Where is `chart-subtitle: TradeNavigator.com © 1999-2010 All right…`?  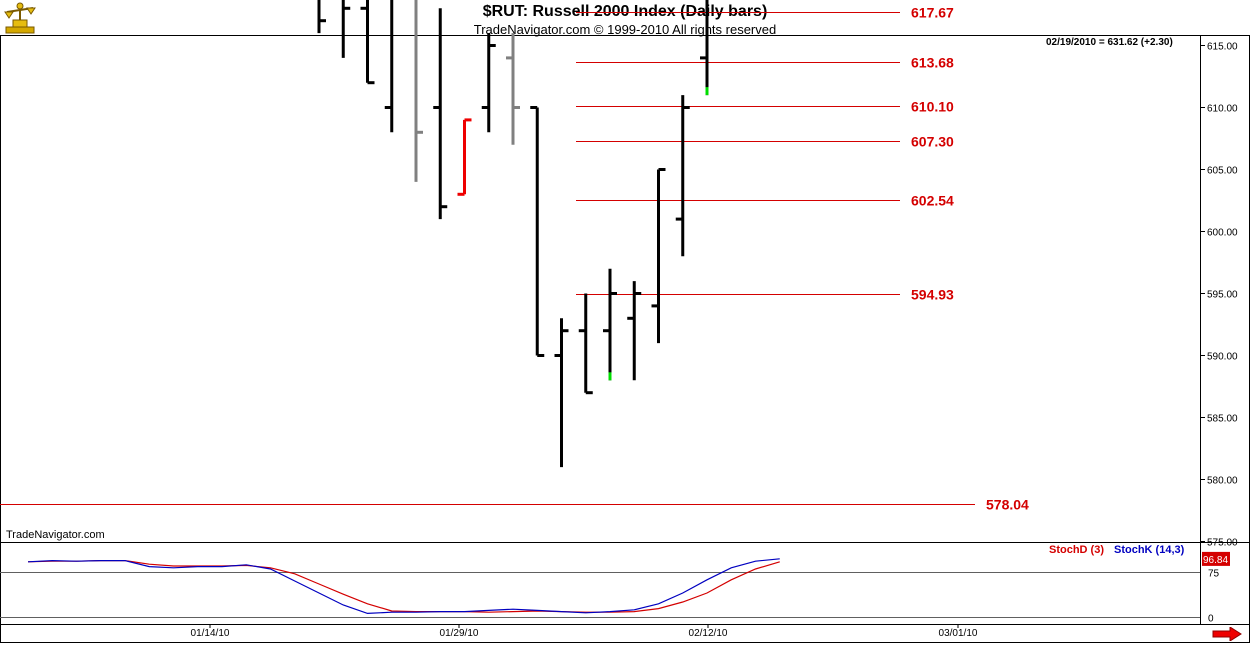
chart-subtitle: TradeNavigator.com © 1999-2010 All right… is located at coordinates (625, 29).